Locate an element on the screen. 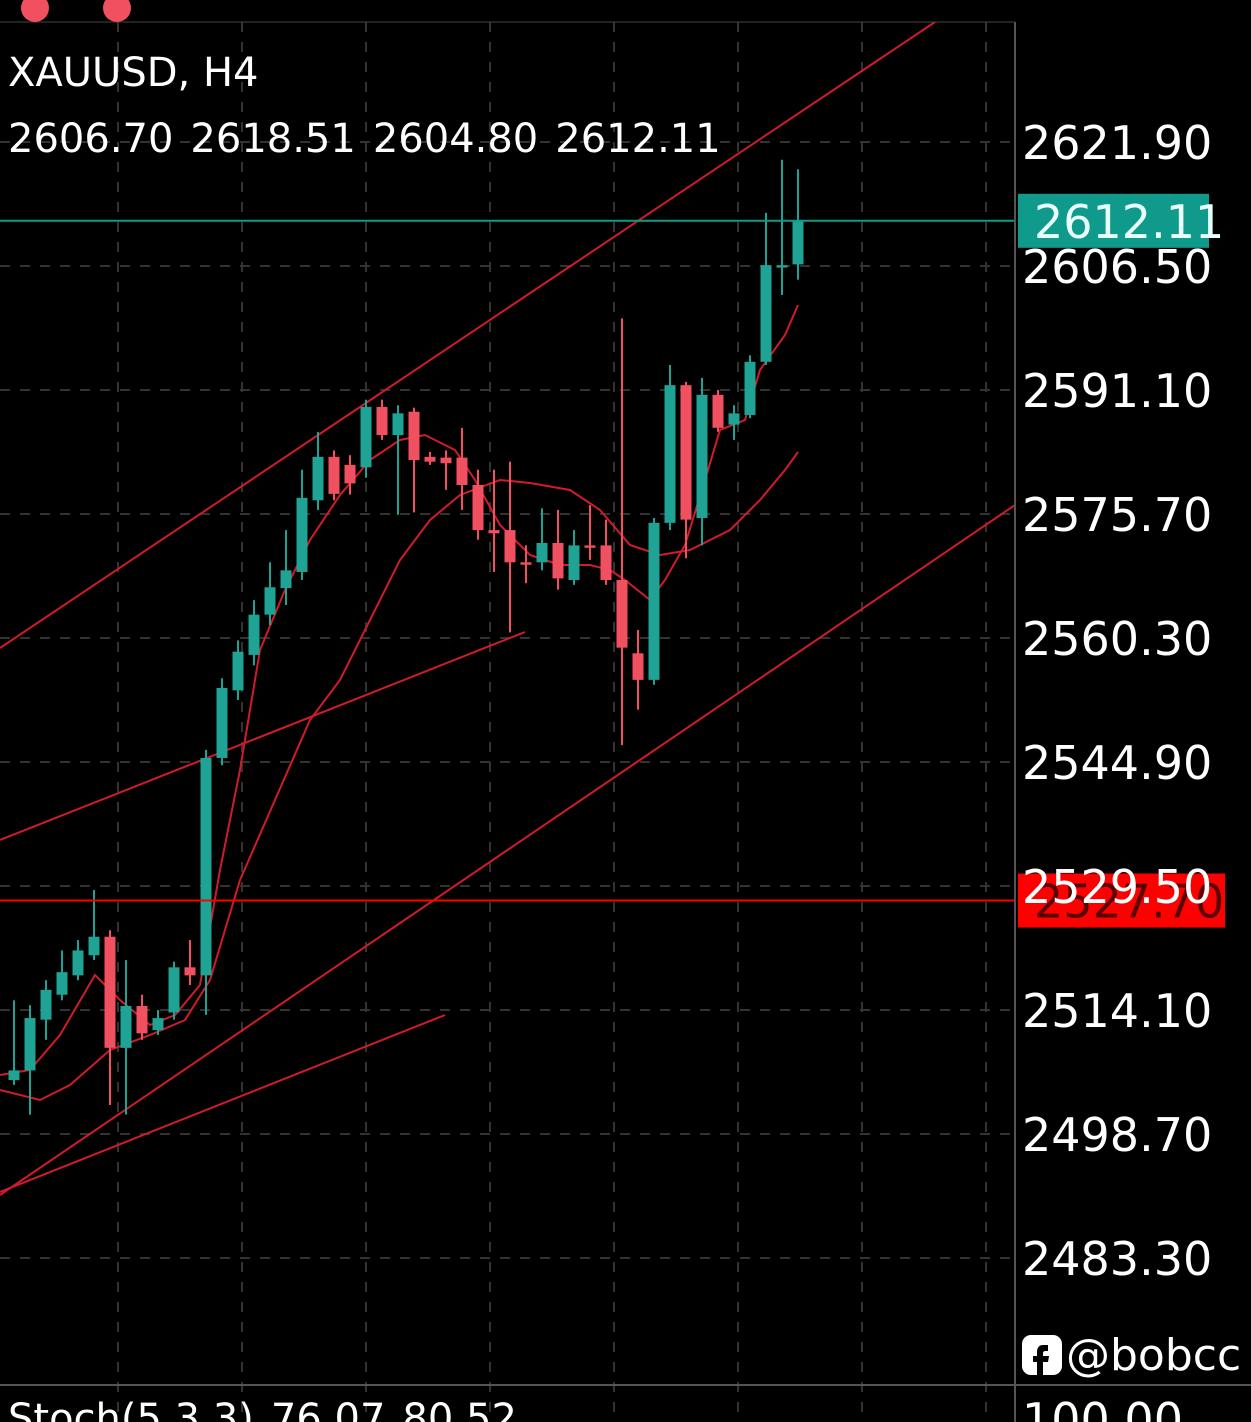 This screenshot has height=1422, width=1251. watermark: @bobcc is located at coordinates (1131, 1355).